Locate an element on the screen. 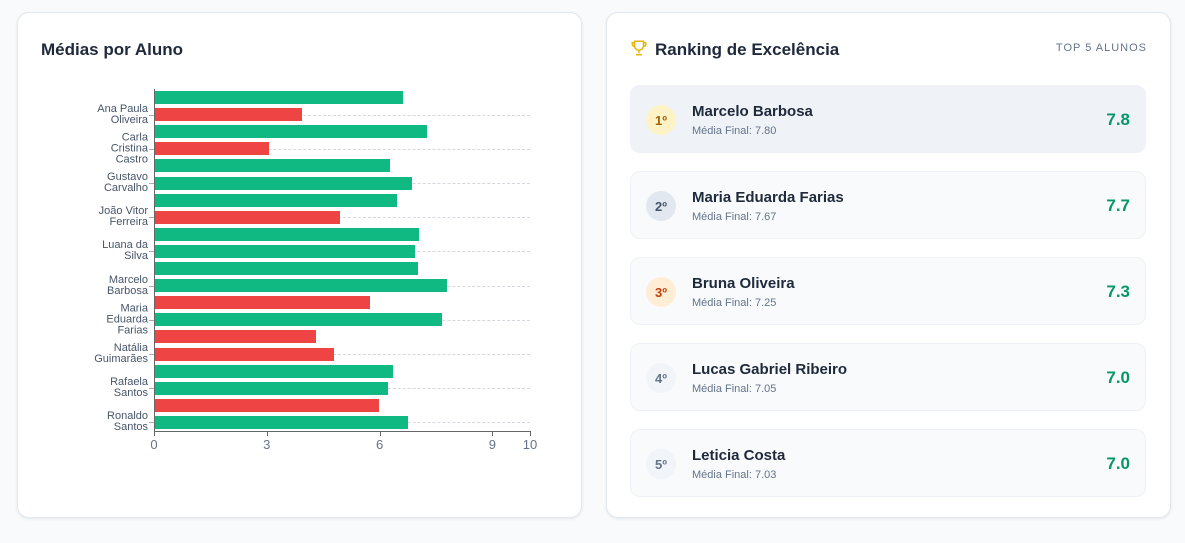 The width and height of the screenshot is (1185, 543). x-tick-label: 6 is located at coordinates (379, 444).